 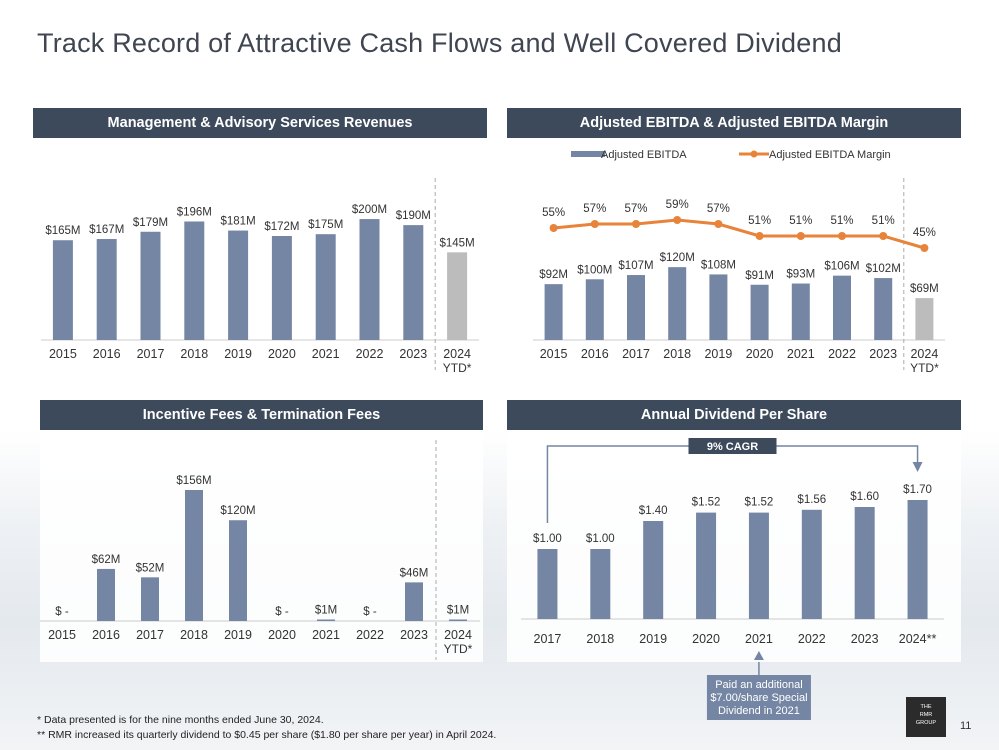 What do you see at coordinates (758, 655) in the screenshot?
I see `annotation-arrowhead` at bounding box center [758, 655].